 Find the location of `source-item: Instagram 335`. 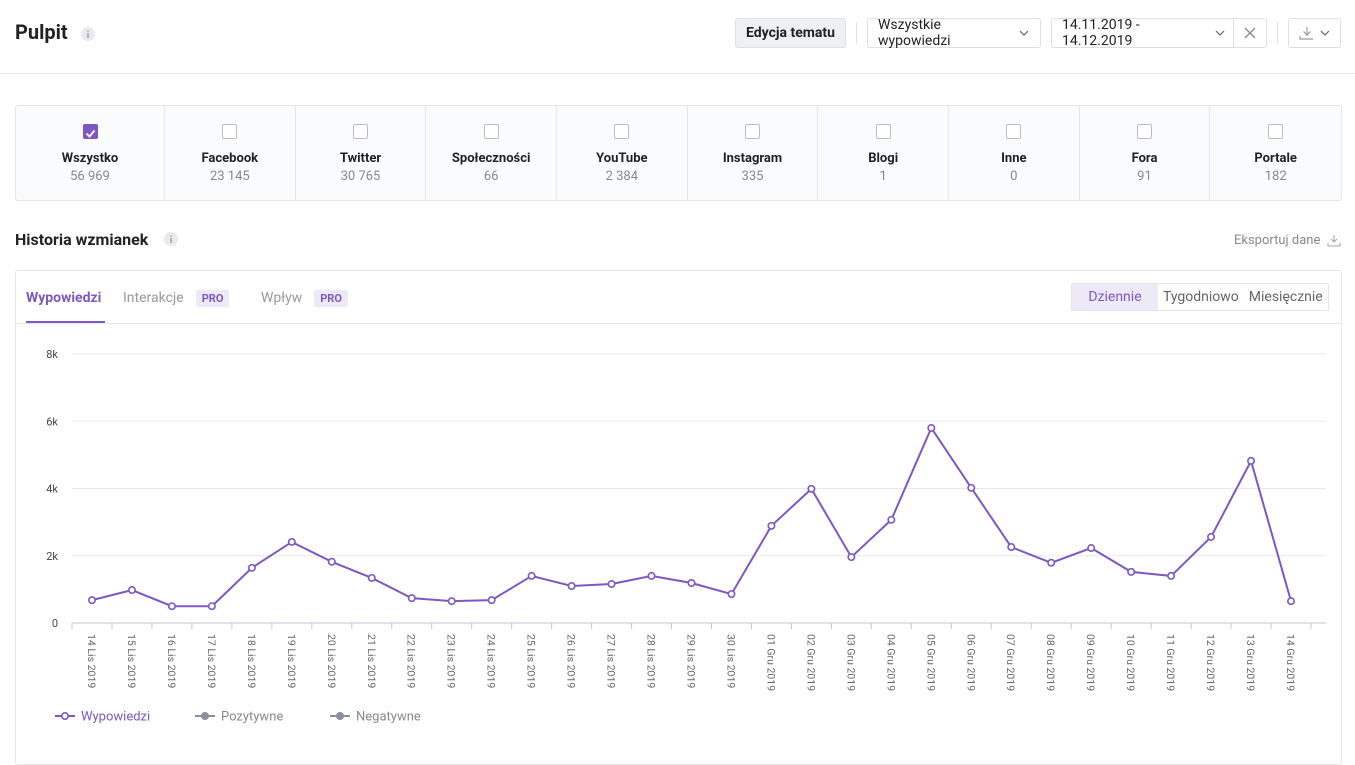

source-item: Instagram 335 is located at coordinates (753, 153).